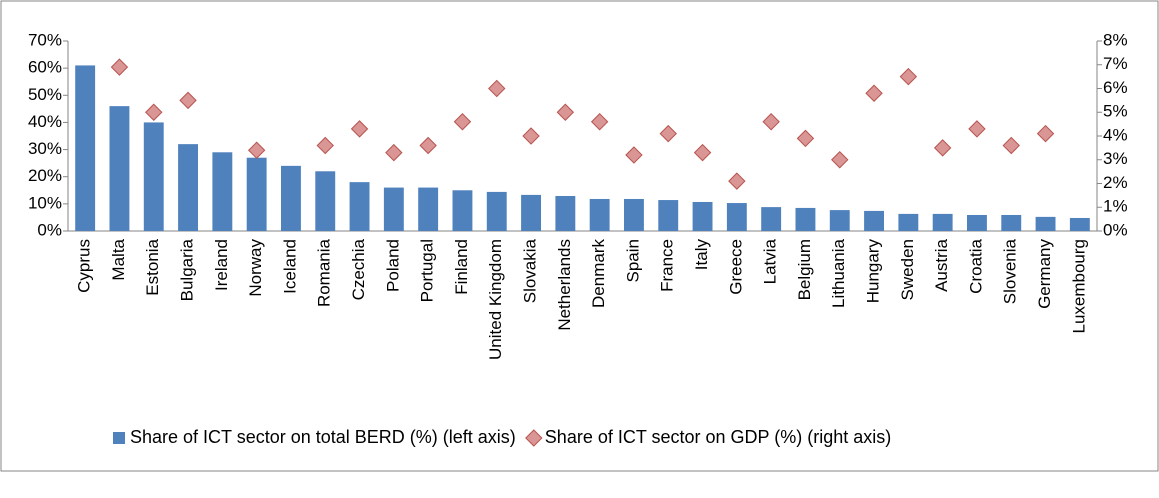 This screenshot has height=498, width=1159. I want to click on y2-tick-label: 4%, so click(1115, 134).